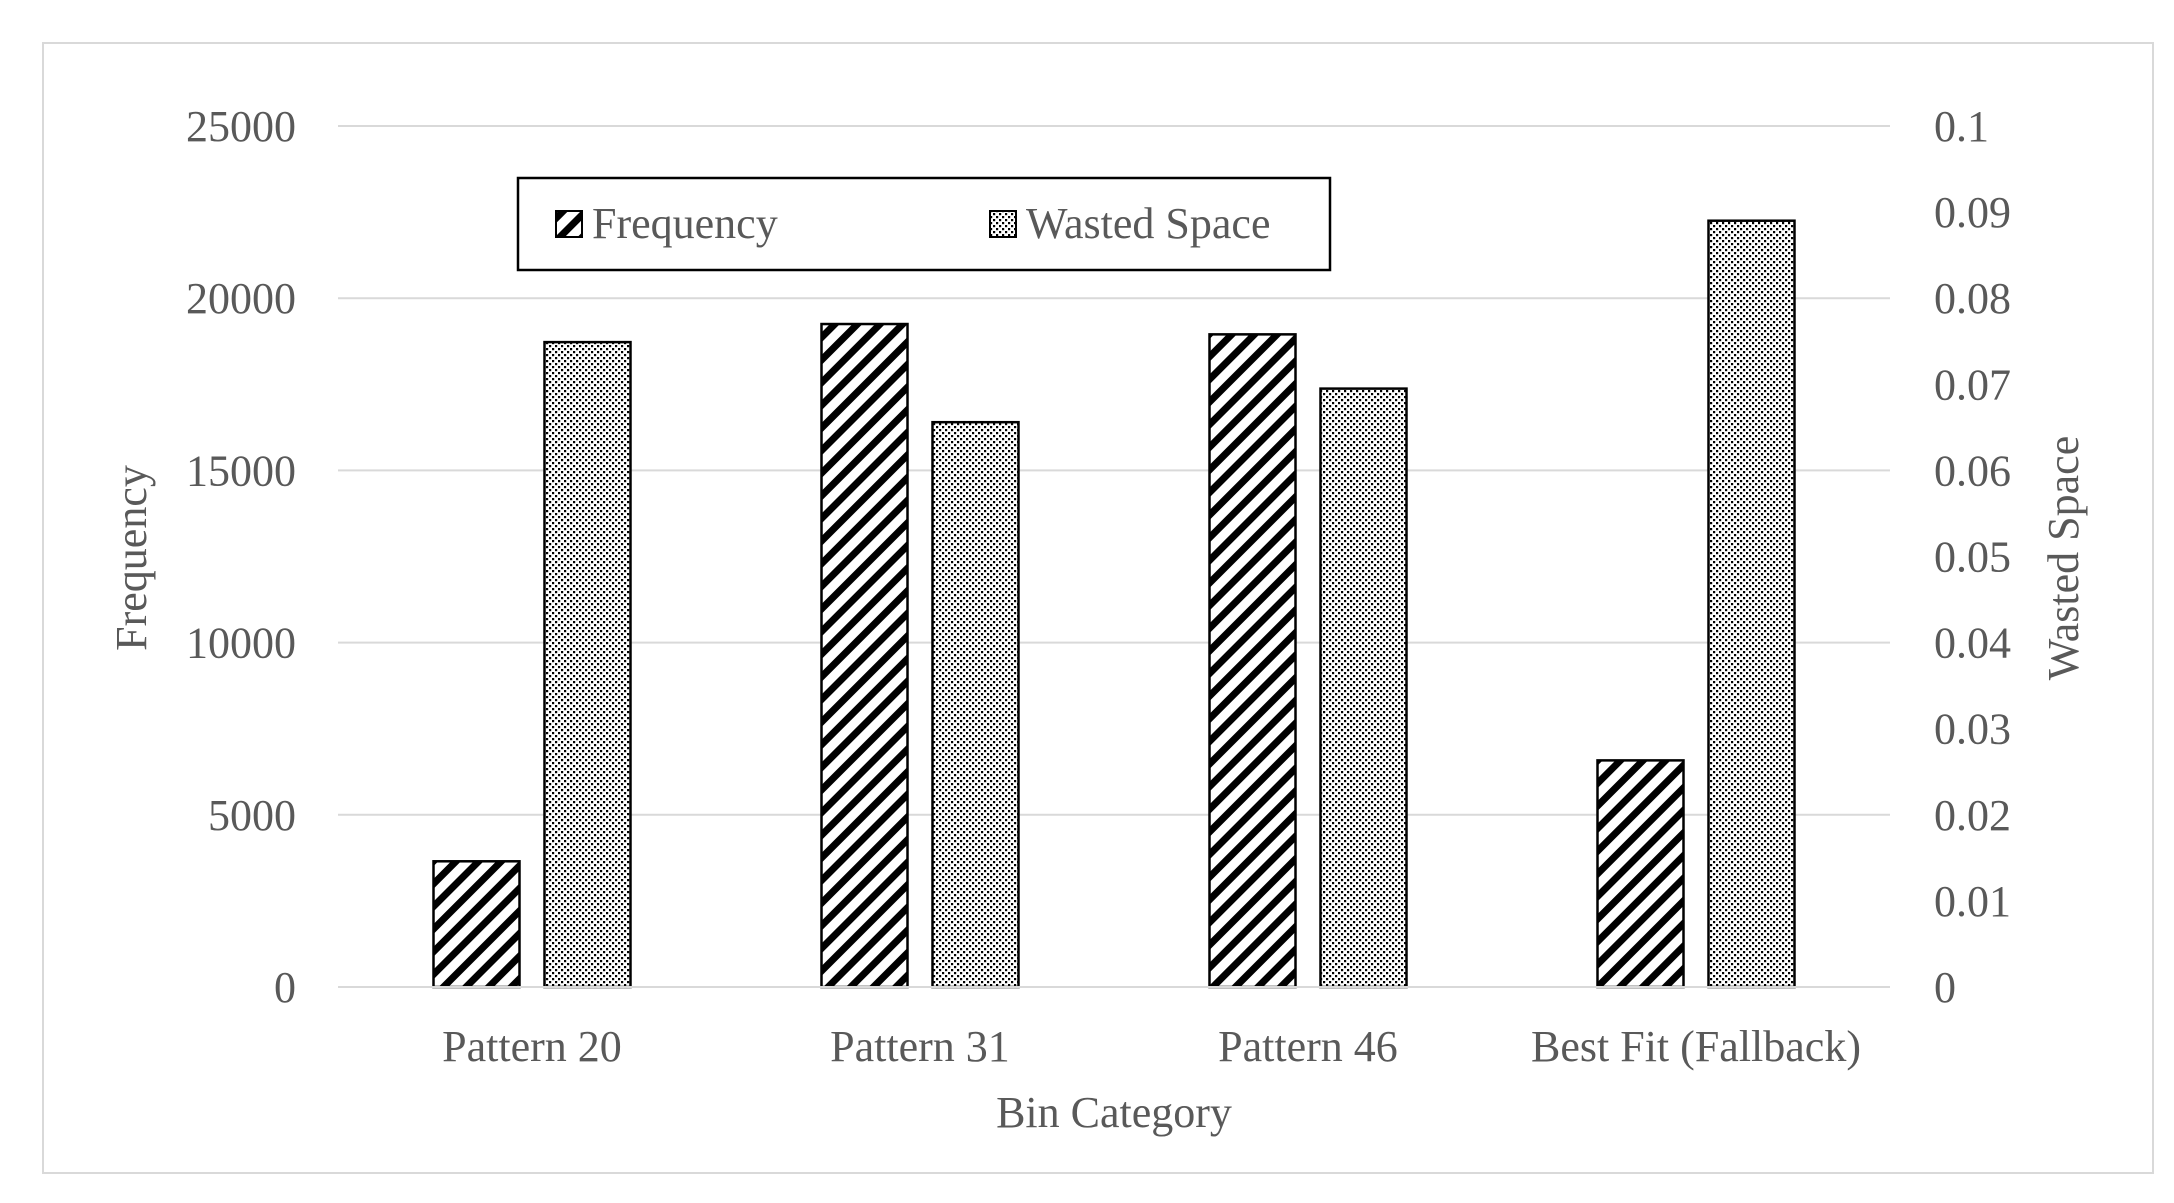  Describe the element at coordinates (1972, 384) in the screenshot. I see `y2-tick-label: 0.07` at that location.